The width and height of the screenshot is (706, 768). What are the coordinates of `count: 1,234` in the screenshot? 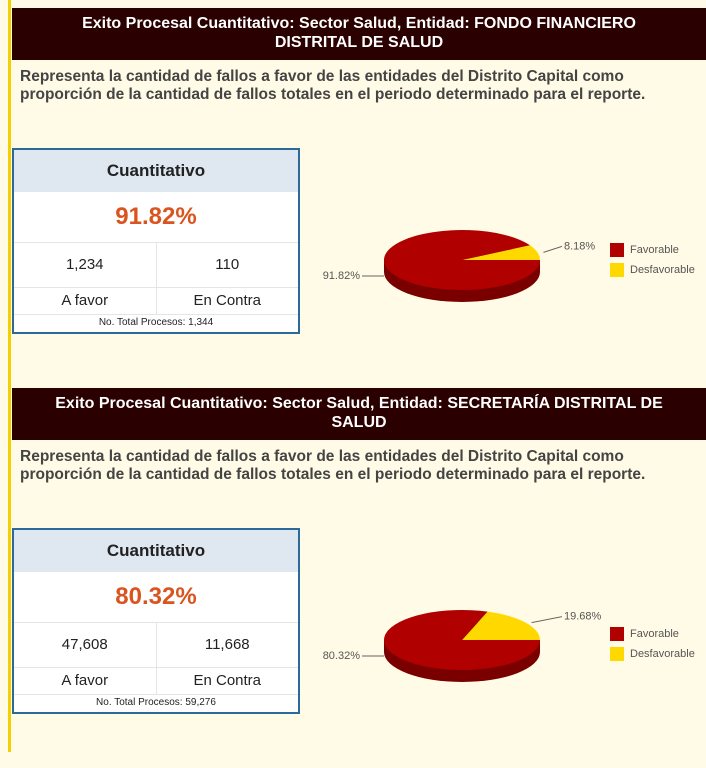 It's located at (85, 265).